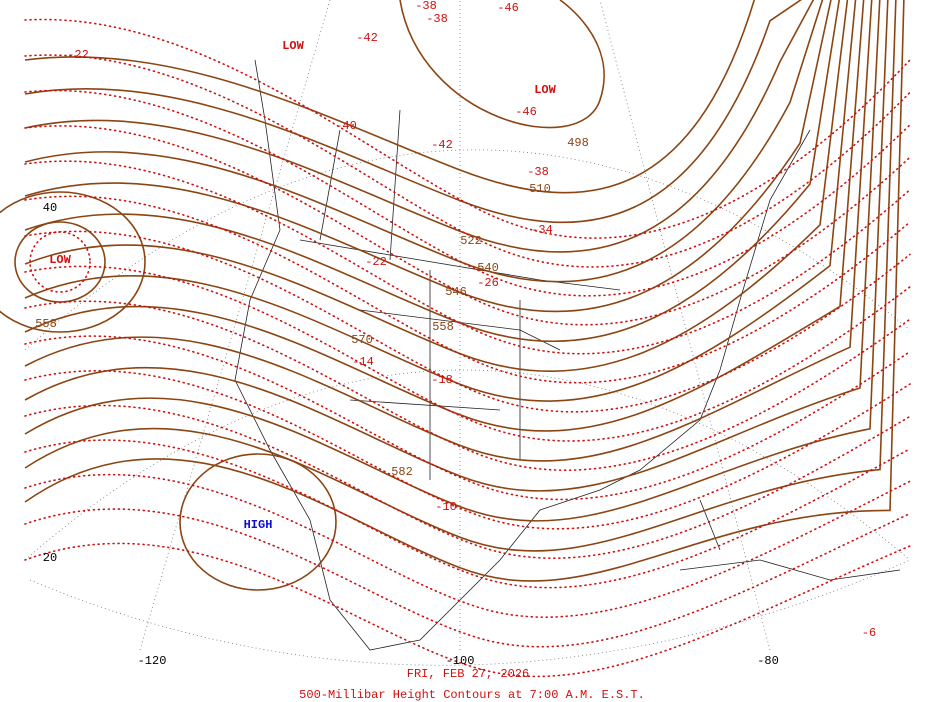 Image resolution: width=936 pixels, height=702 pixels. I want to click on height-label: 522, so click(471, 241).